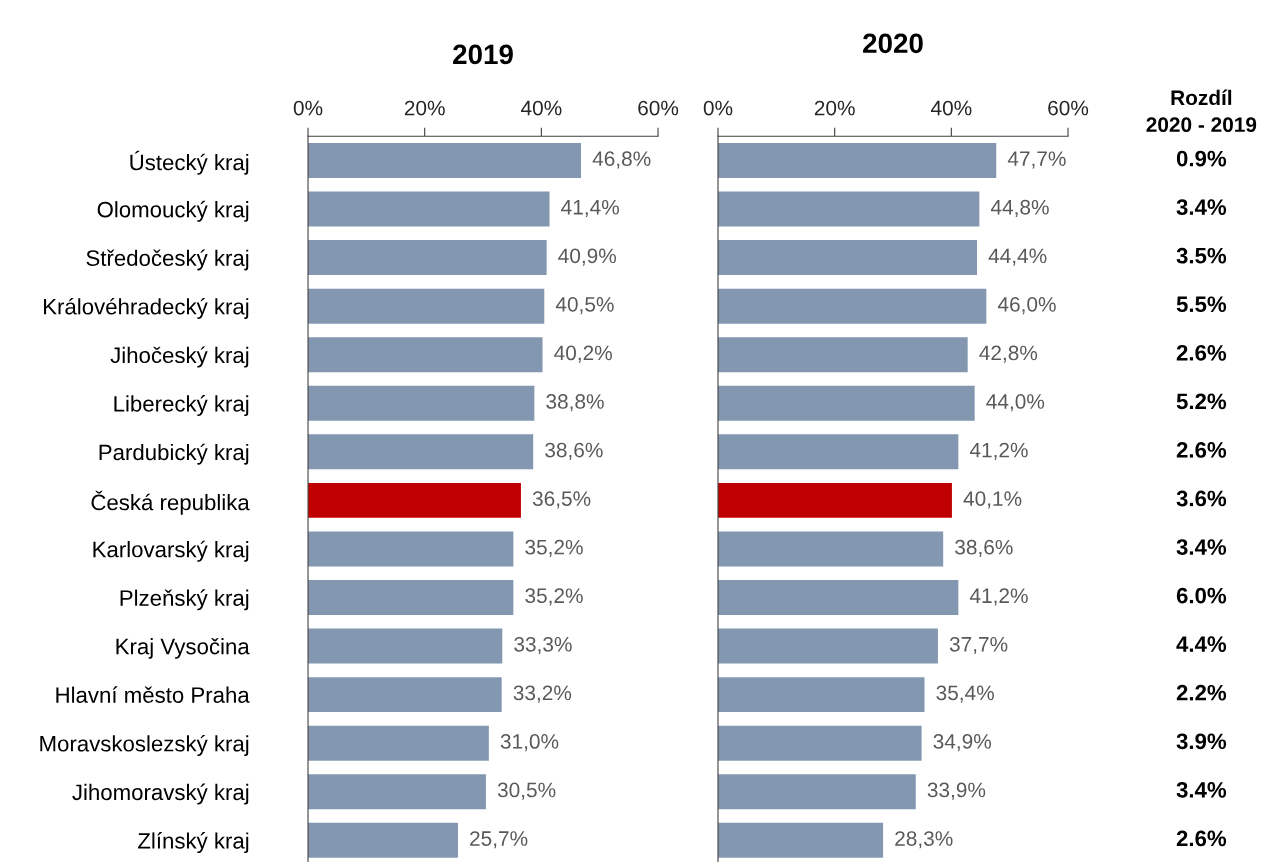 This screenshot has width=1276, height=862. Describe the element at coordinates (181, 406) in the screenshot. I see `y-tick-label: Liberecký kraj` at that location.